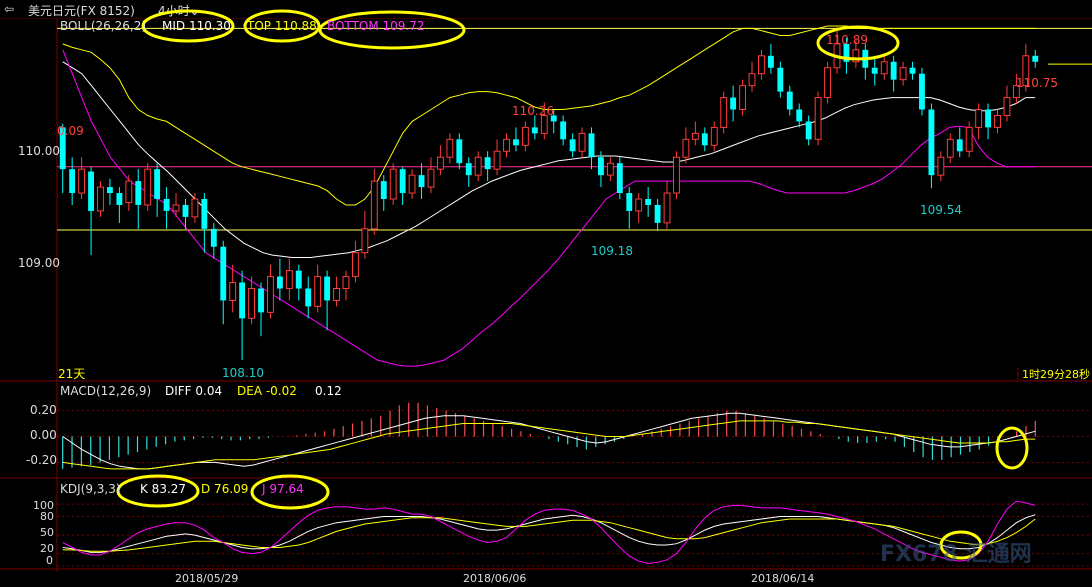  I want to click on boll-mid-label: MID 110.30, so click(196, 26).